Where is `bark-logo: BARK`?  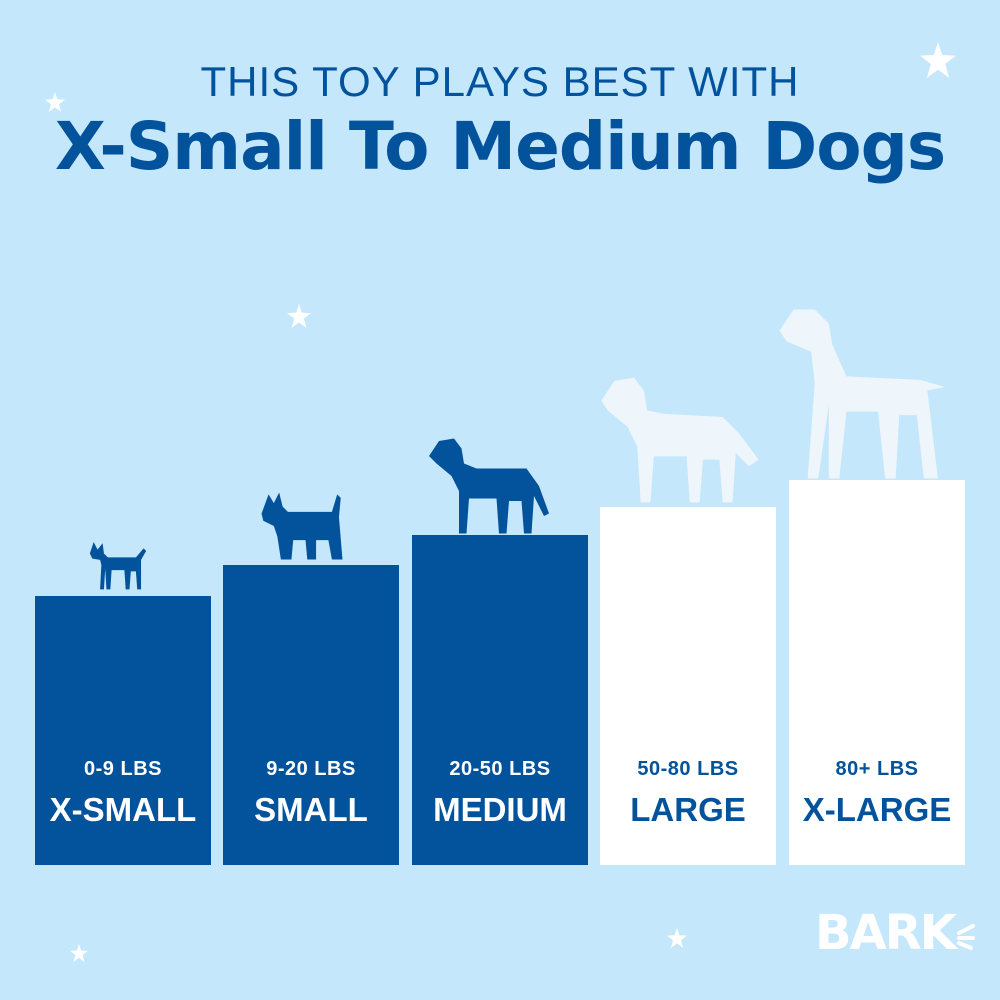
bark-logo: BARK is located at coordinates (896, 933).